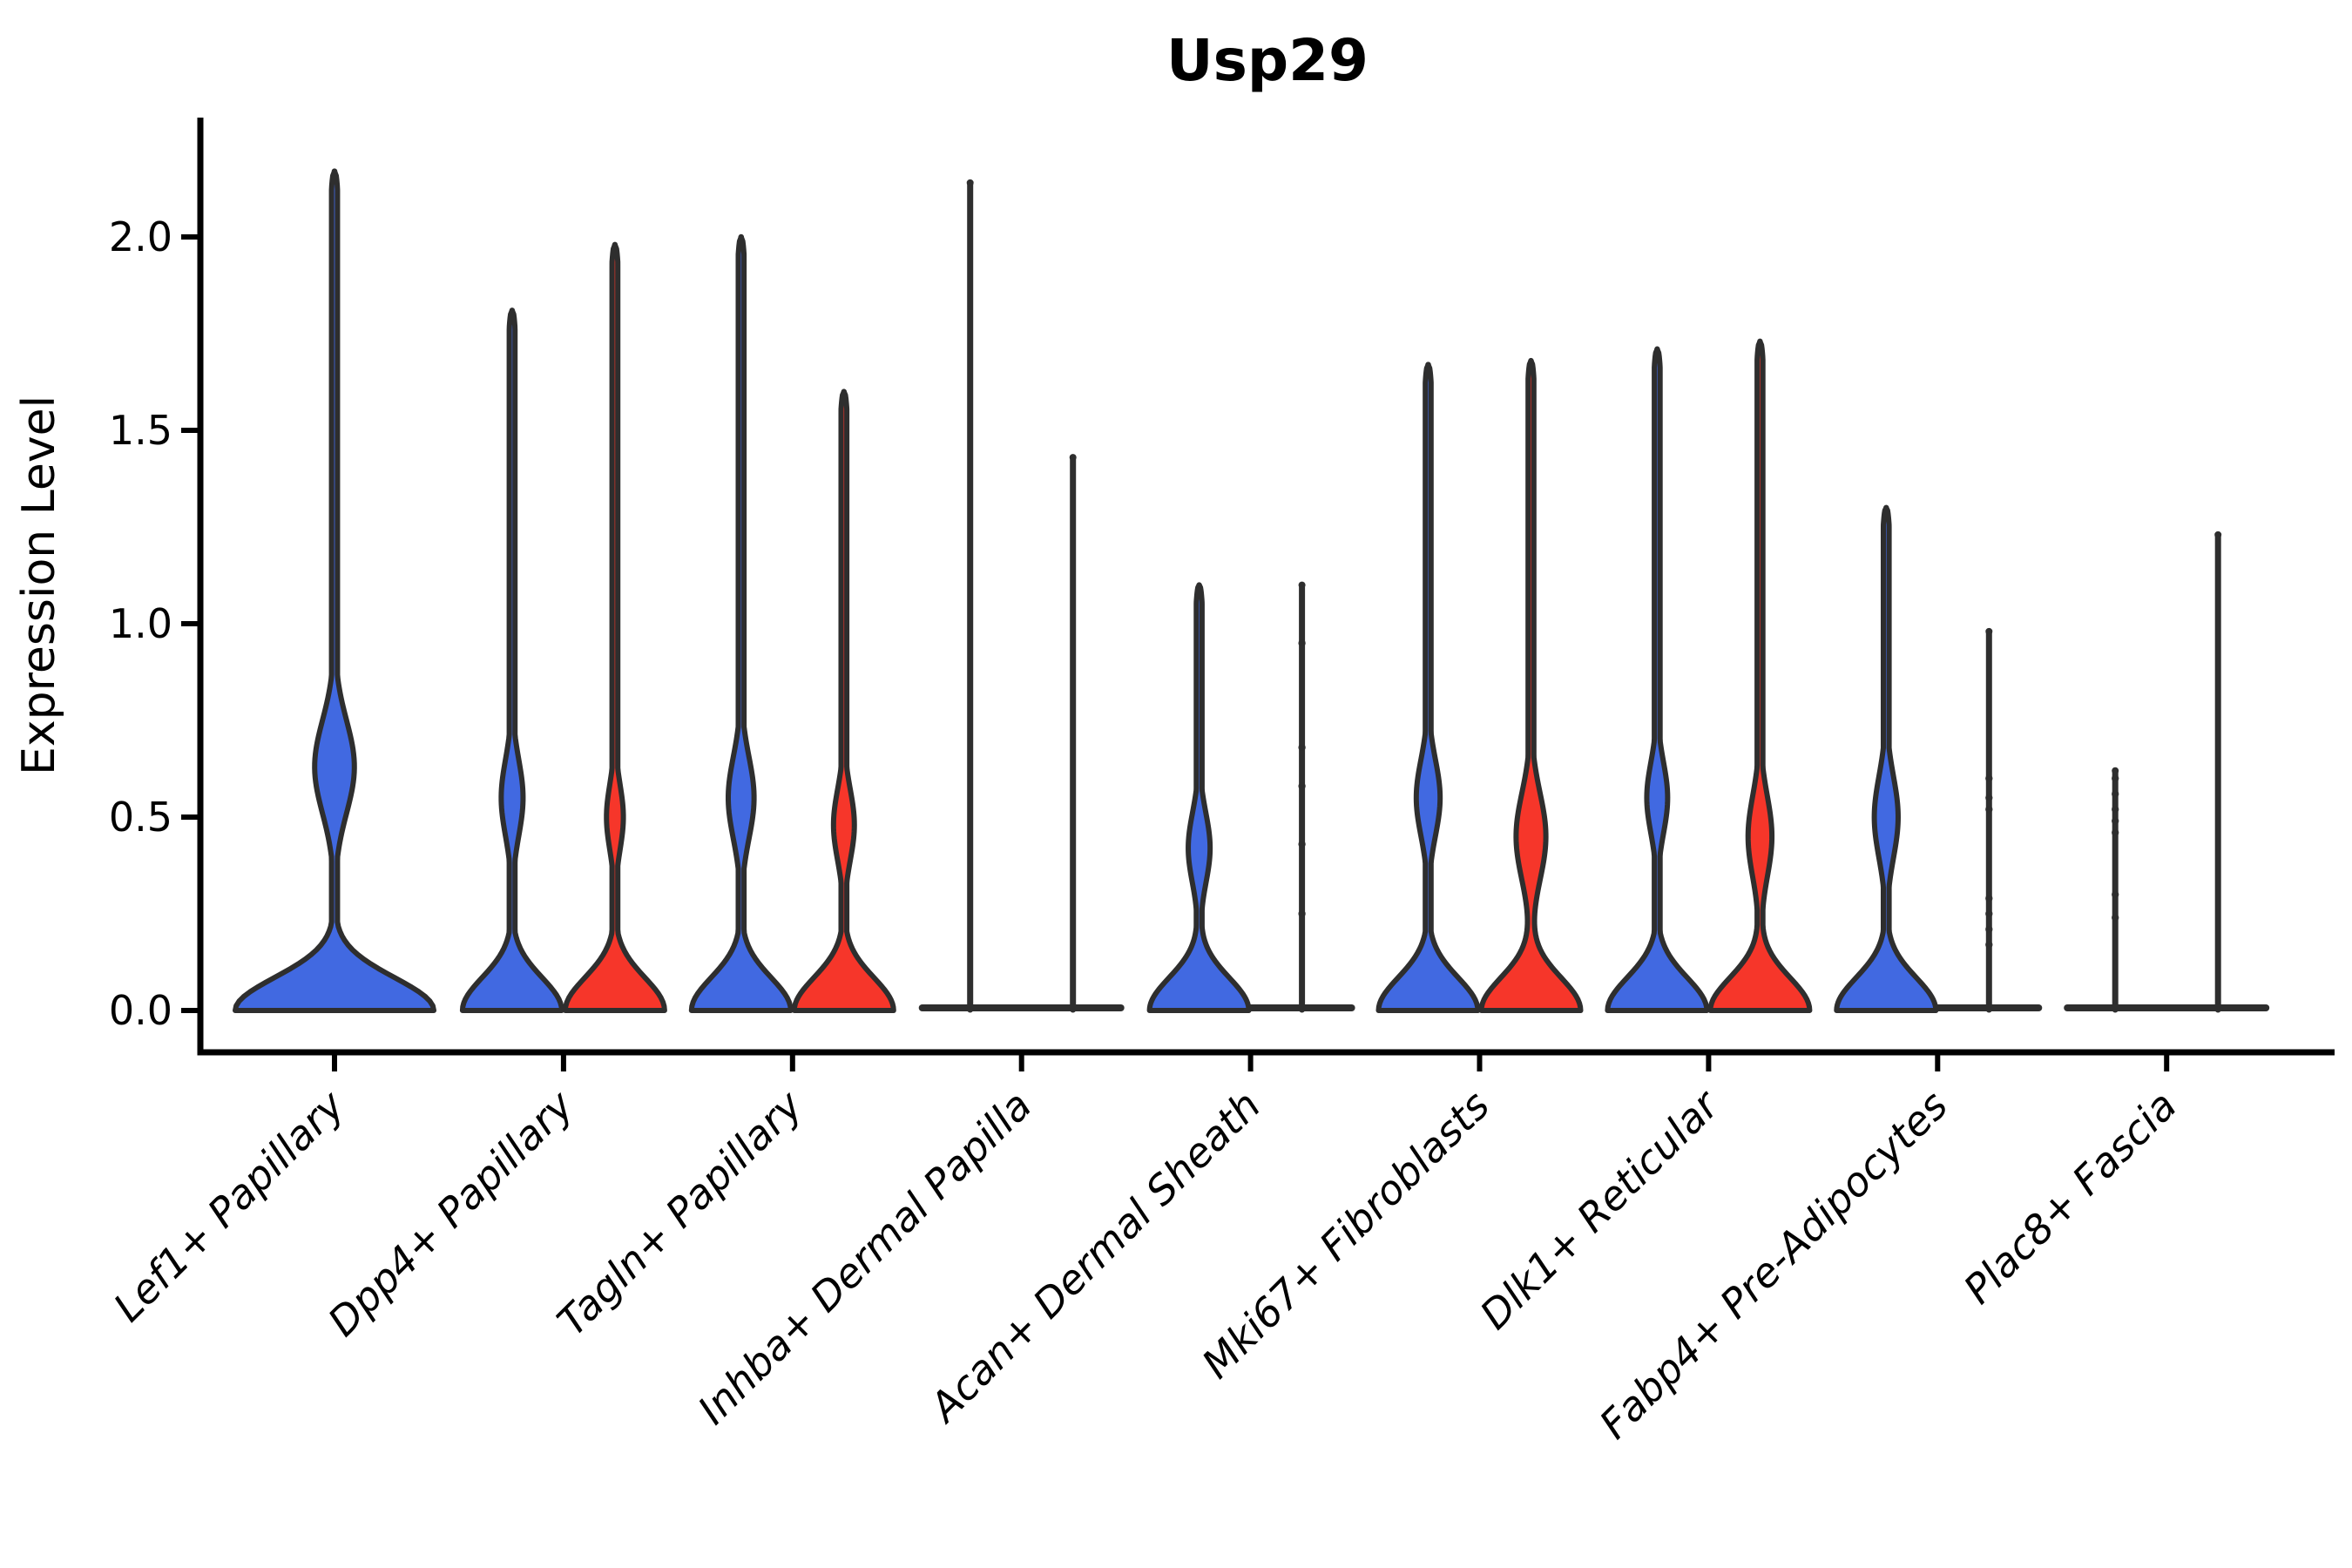 The image size is (2352, 1568). Describe the element at coordinates (140, 430) in the screenshot. I see `y-tick-label: 1.5` at that location.